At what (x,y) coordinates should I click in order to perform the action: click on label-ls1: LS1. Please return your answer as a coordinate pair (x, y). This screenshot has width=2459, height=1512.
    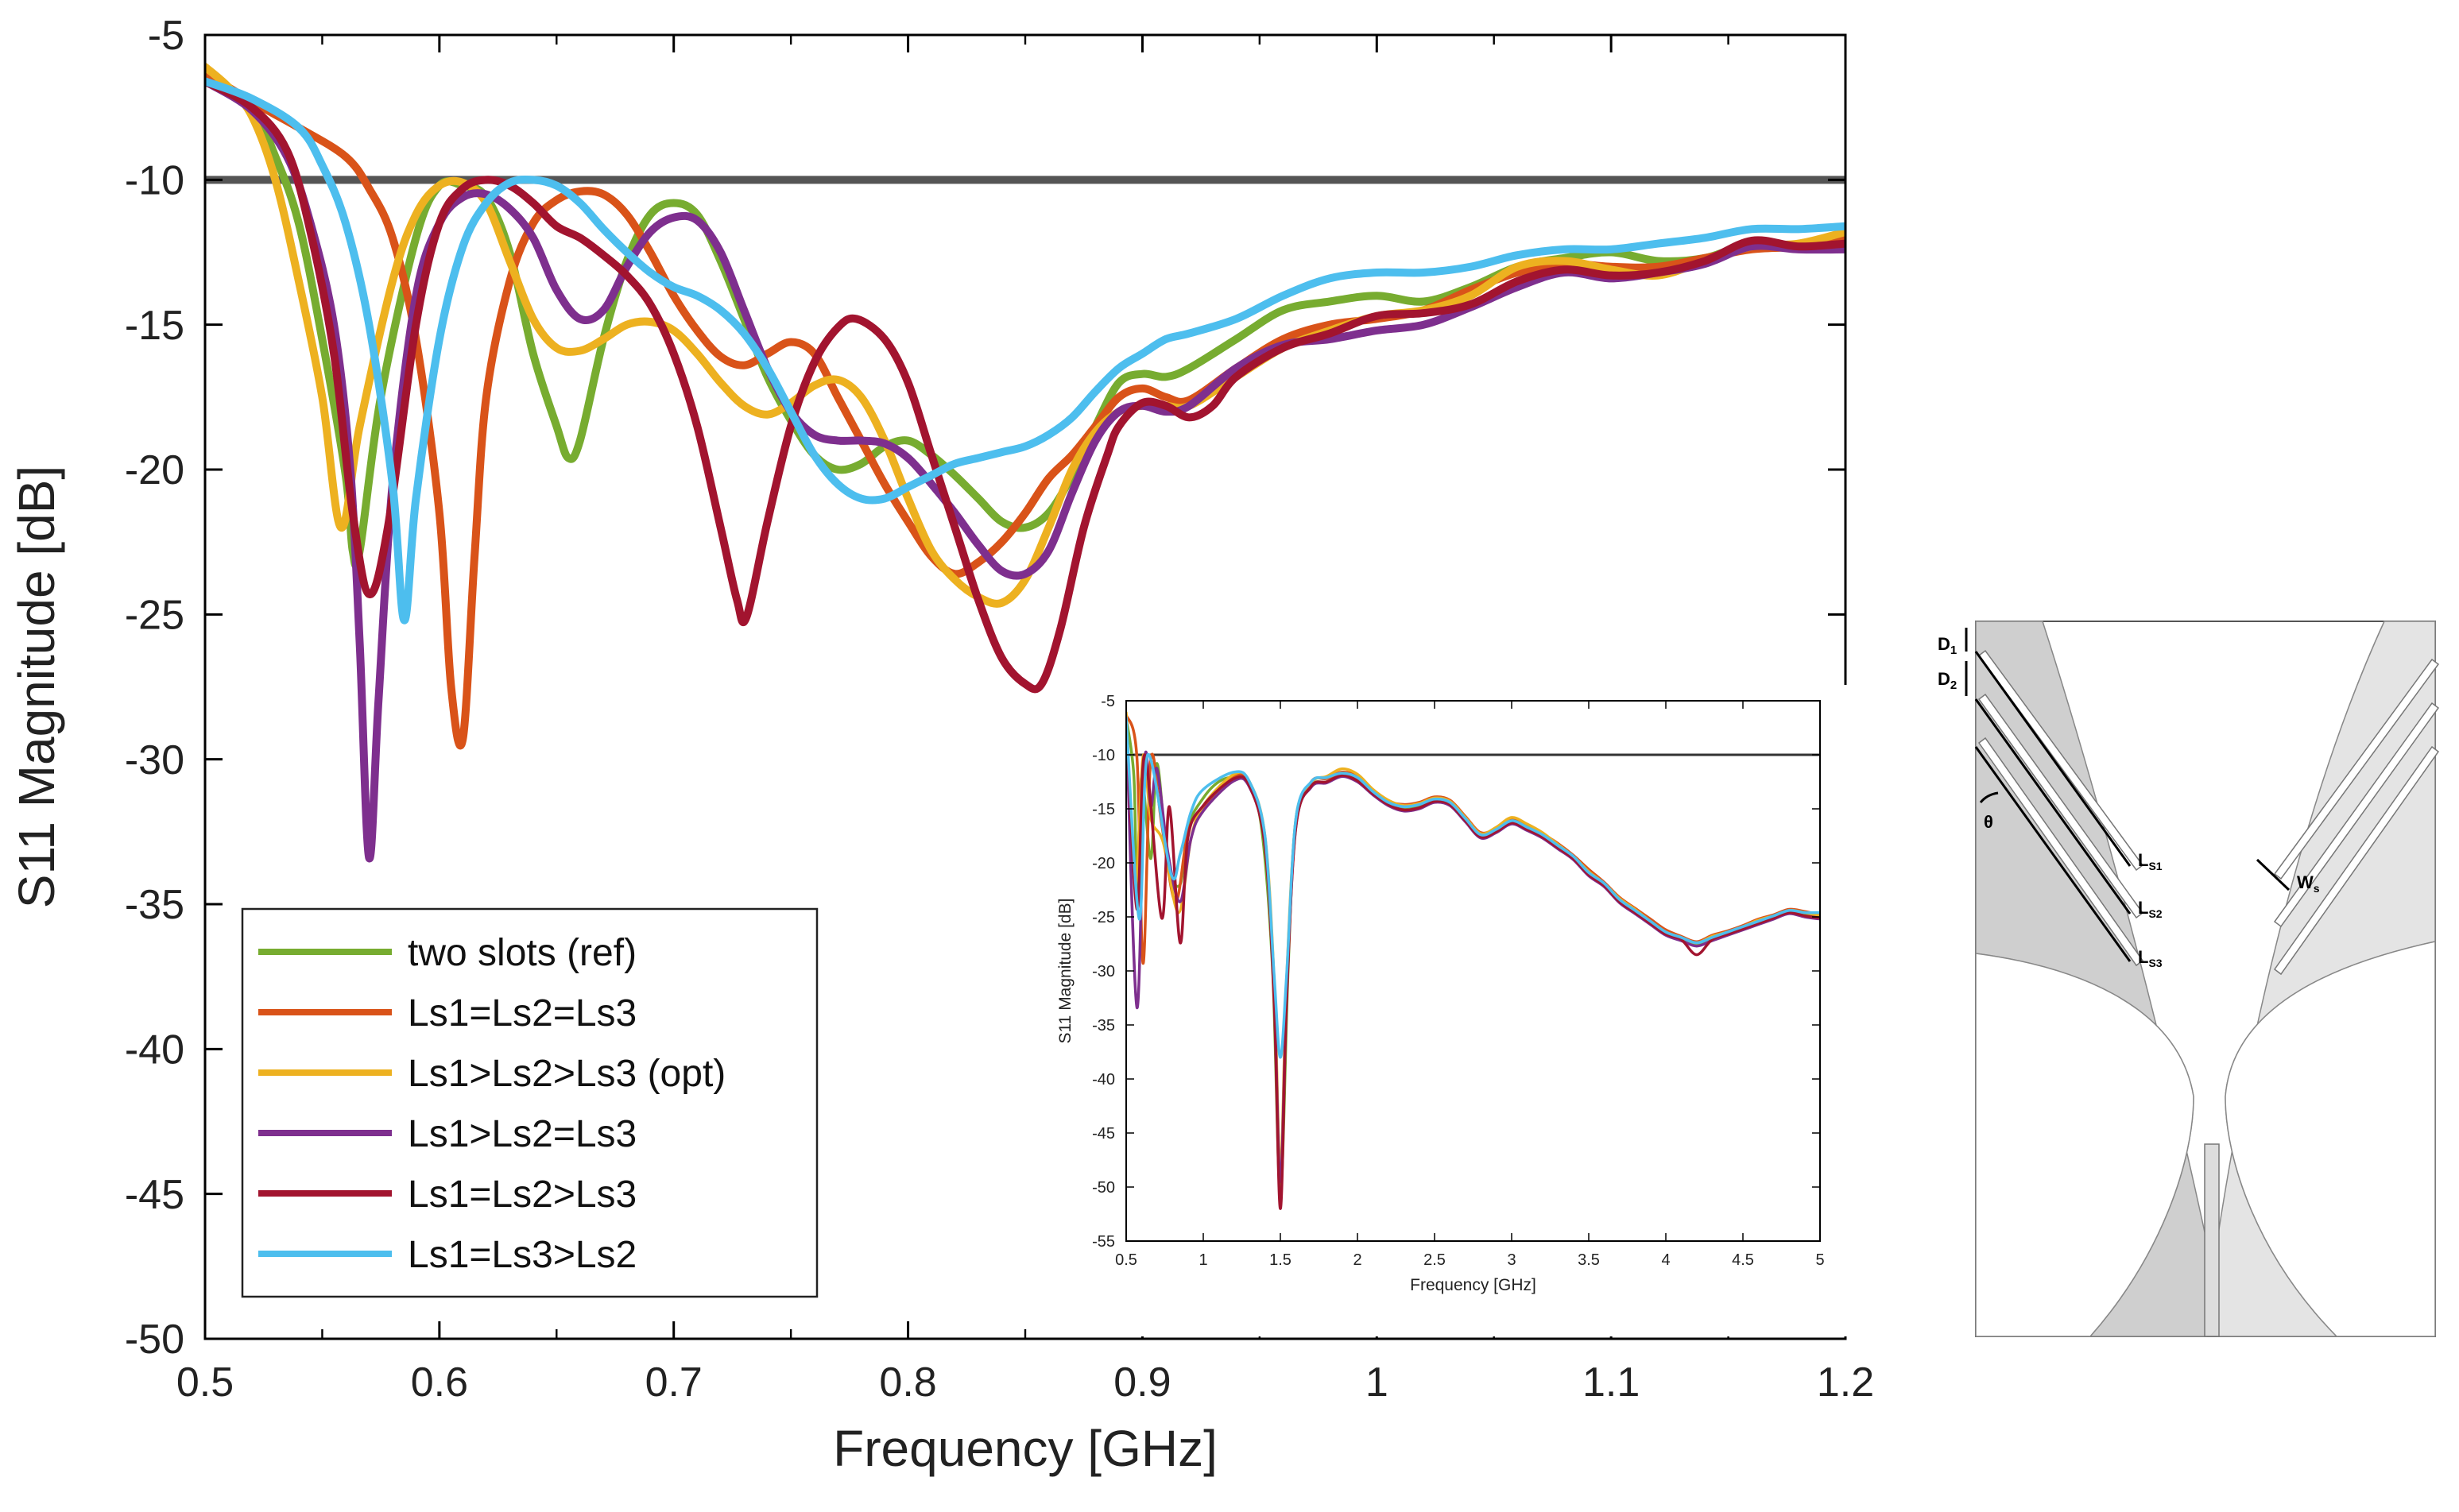
    Looking at the image, I should click on (2150, 861).